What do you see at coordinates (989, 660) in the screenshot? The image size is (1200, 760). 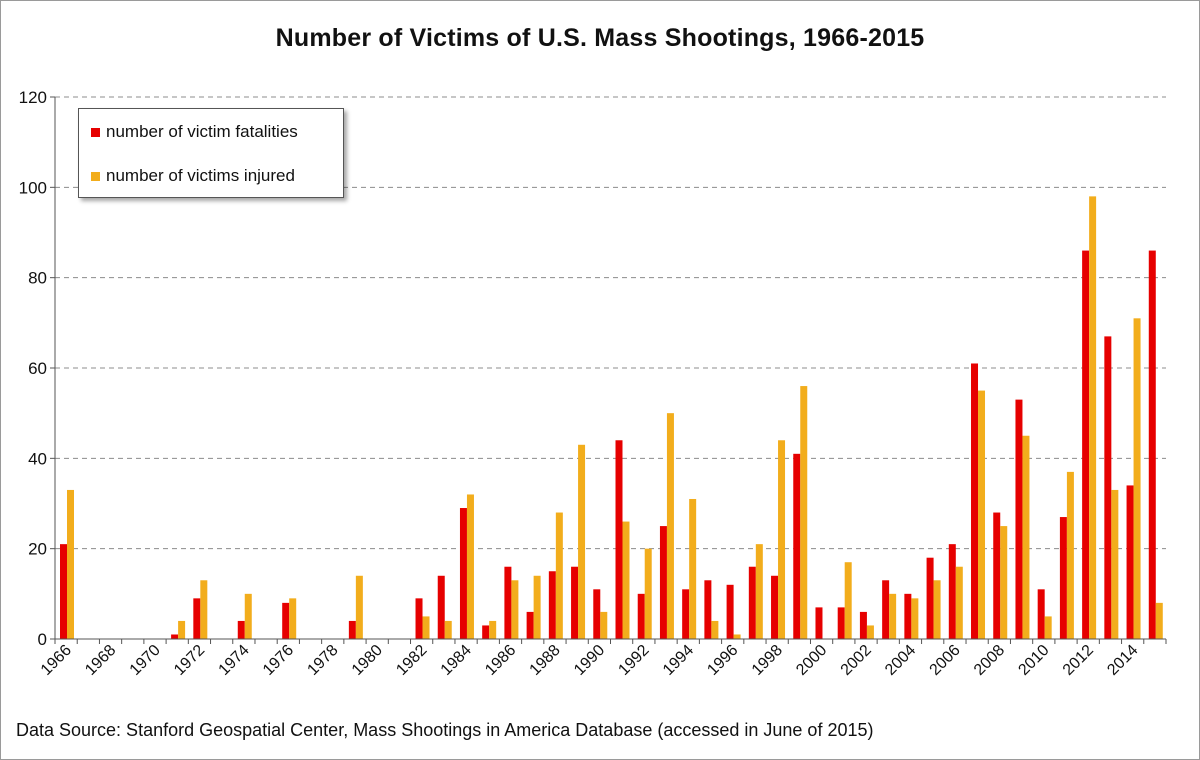 I see `x-tick-label-2008: 2008` at bounding box center [989, 660].